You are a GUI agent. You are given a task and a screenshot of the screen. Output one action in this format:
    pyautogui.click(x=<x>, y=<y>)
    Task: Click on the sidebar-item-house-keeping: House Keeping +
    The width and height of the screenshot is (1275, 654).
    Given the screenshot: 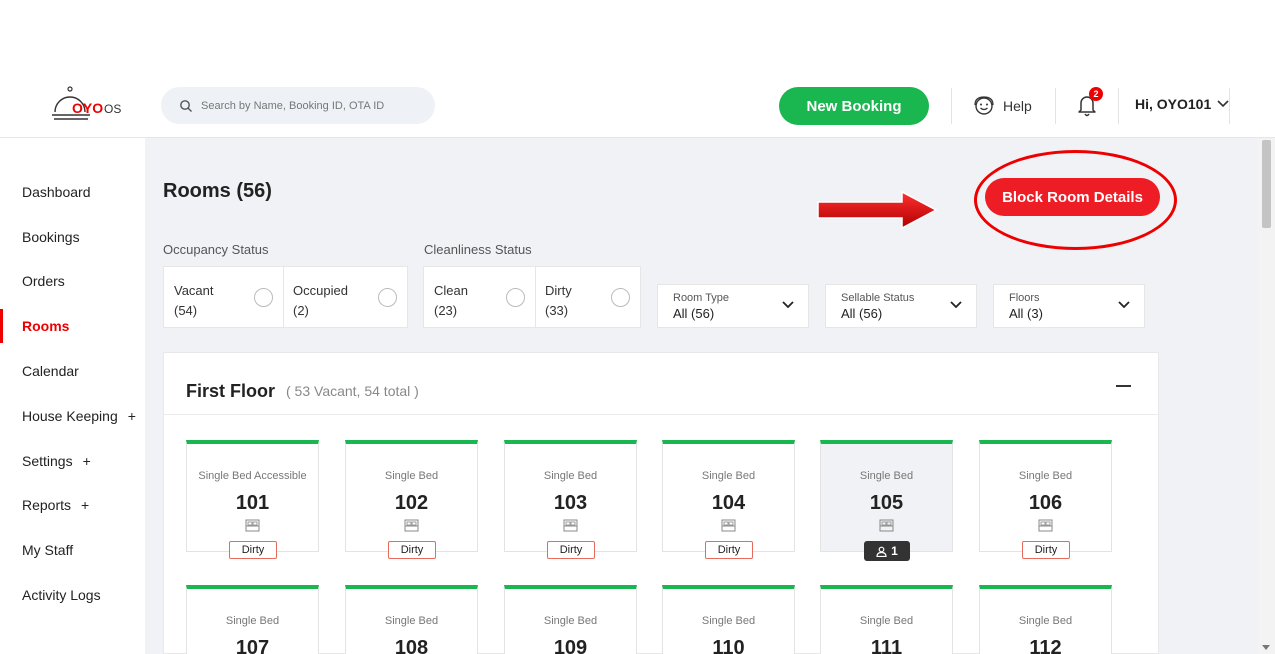 What is the action you would take?
    pyautogui.click(x=72, y=416)
    